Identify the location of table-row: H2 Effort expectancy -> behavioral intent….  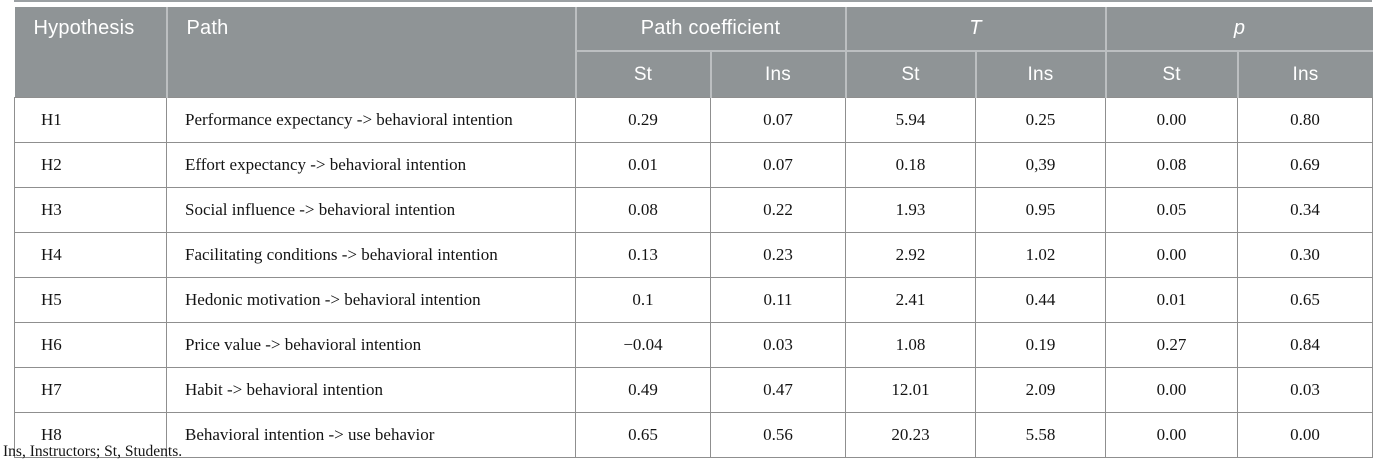
(694, 165).